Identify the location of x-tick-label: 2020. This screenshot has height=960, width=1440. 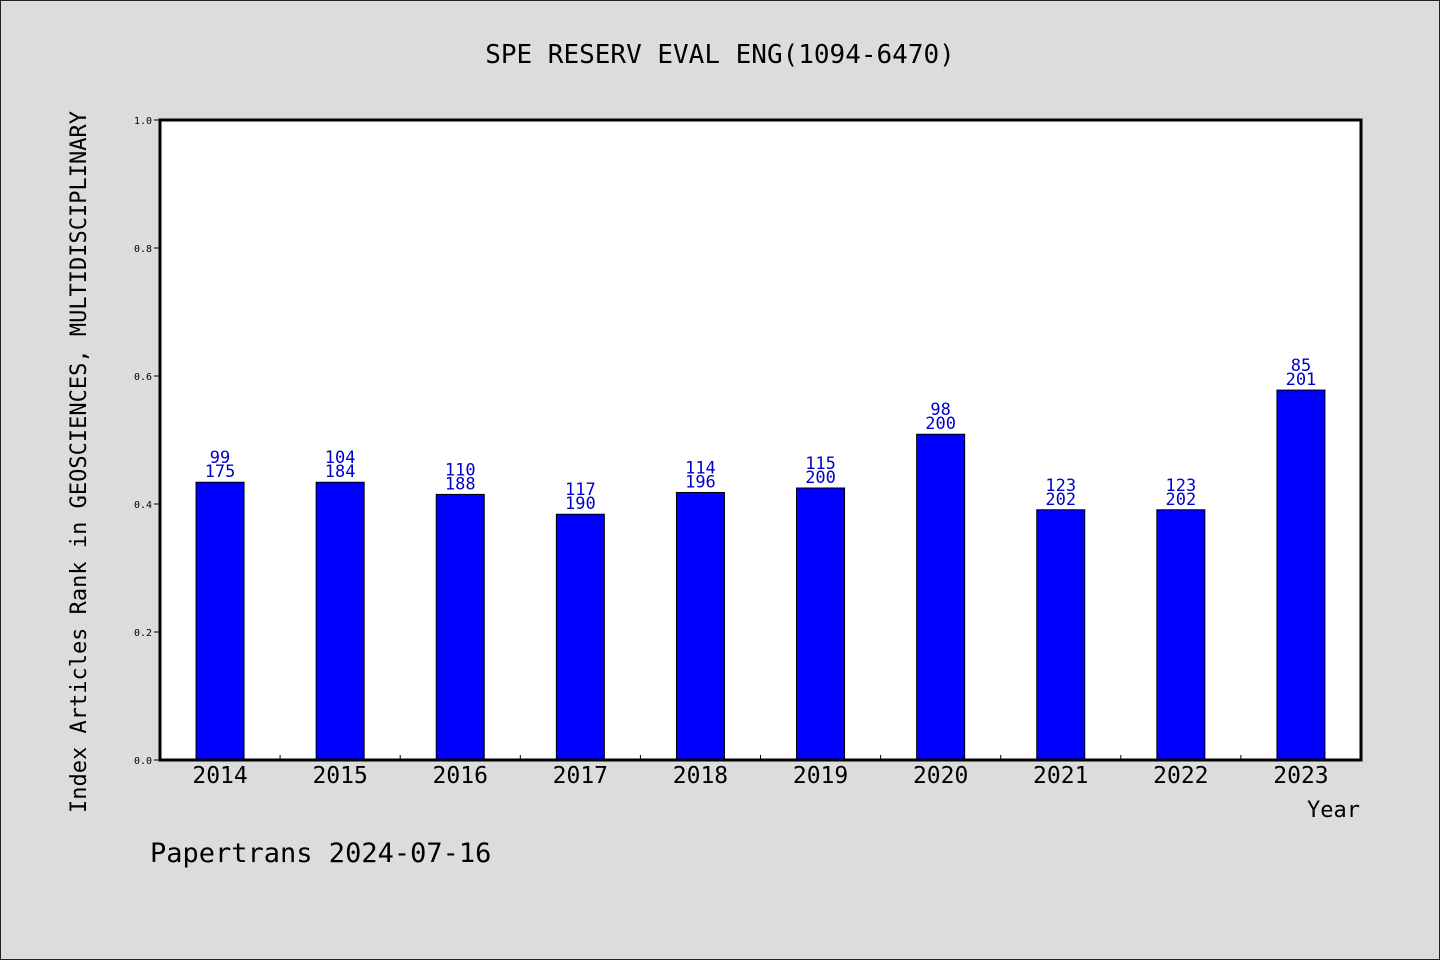
(940, 776).